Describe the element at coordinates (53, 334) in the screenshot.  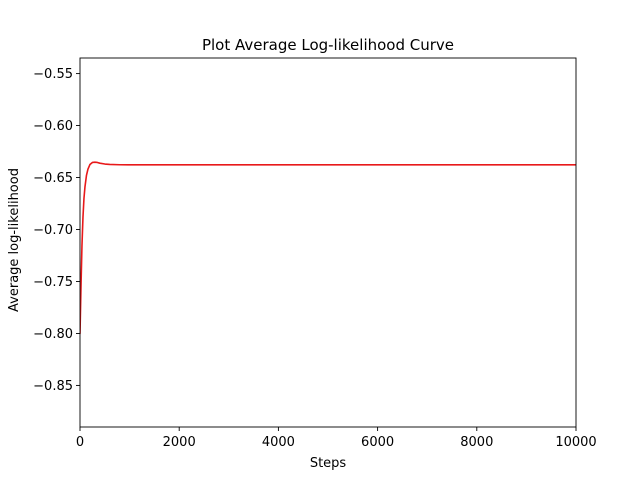
I see `y-tick-label: −0.80` at that location.